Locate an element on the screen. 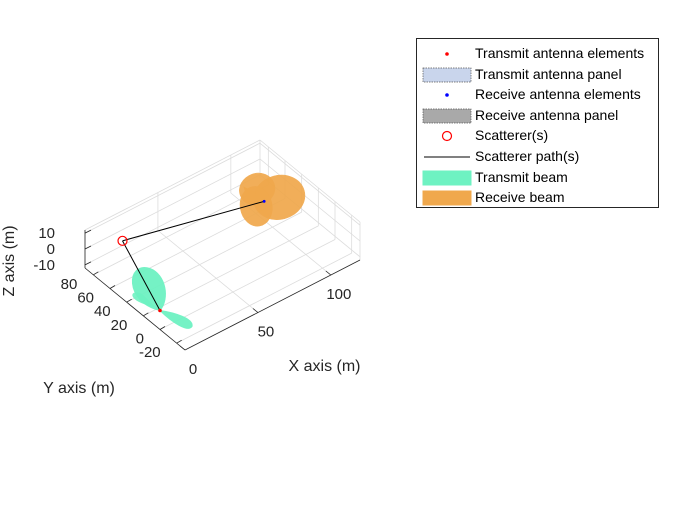 The height and width of the screenshot is (525, 700). y-tick-label: 20 is located at coordinates (119, 325).